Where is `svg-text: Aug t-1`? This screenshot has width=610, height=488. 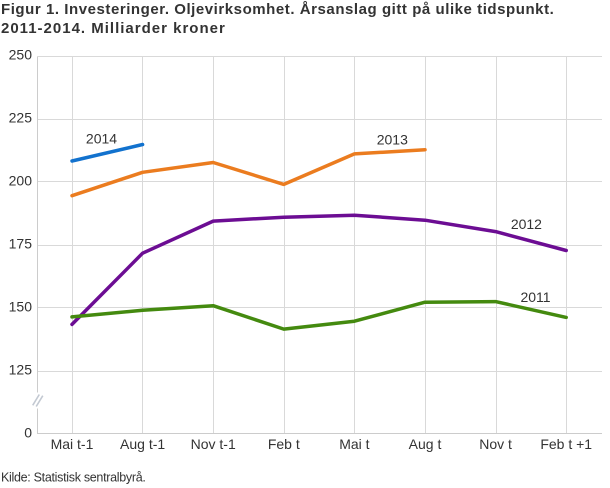
svg-text: Aug t-1 is located at coordinates (142, 444).